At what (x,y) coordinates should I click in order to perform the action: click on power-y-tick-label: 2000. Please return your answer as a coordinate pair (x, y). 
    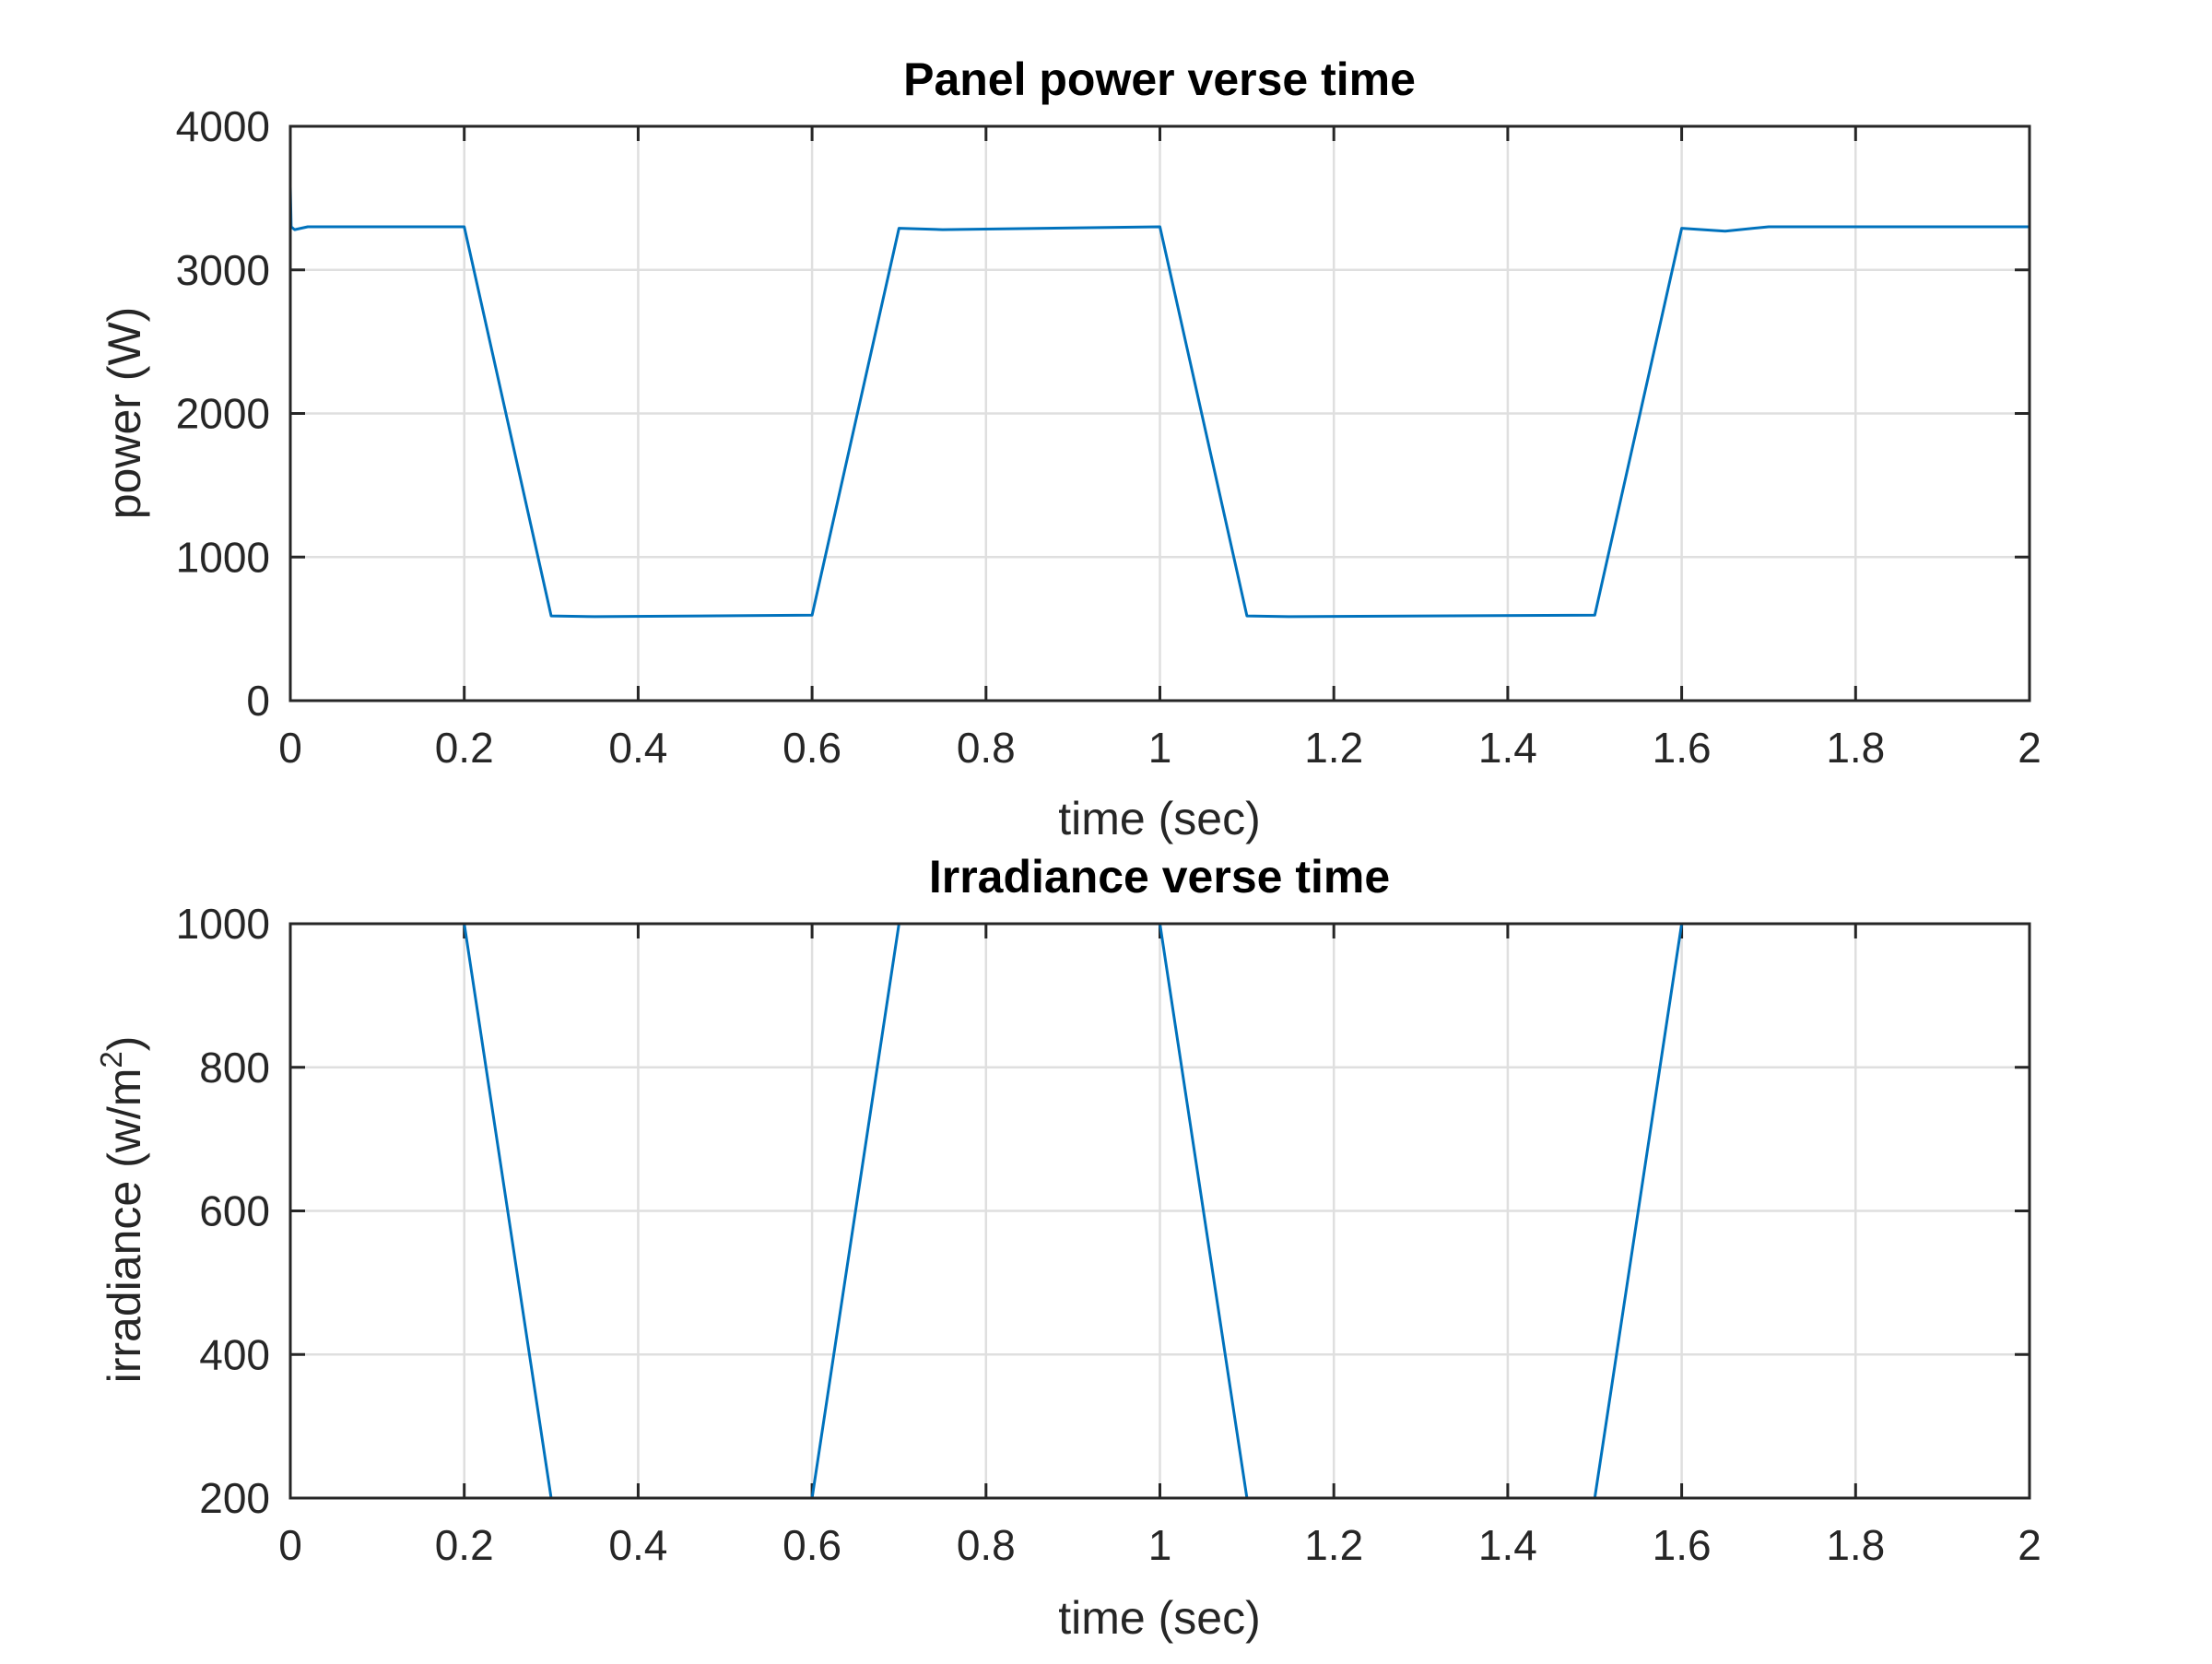
    Looking at the image, I should click on (223, 414).